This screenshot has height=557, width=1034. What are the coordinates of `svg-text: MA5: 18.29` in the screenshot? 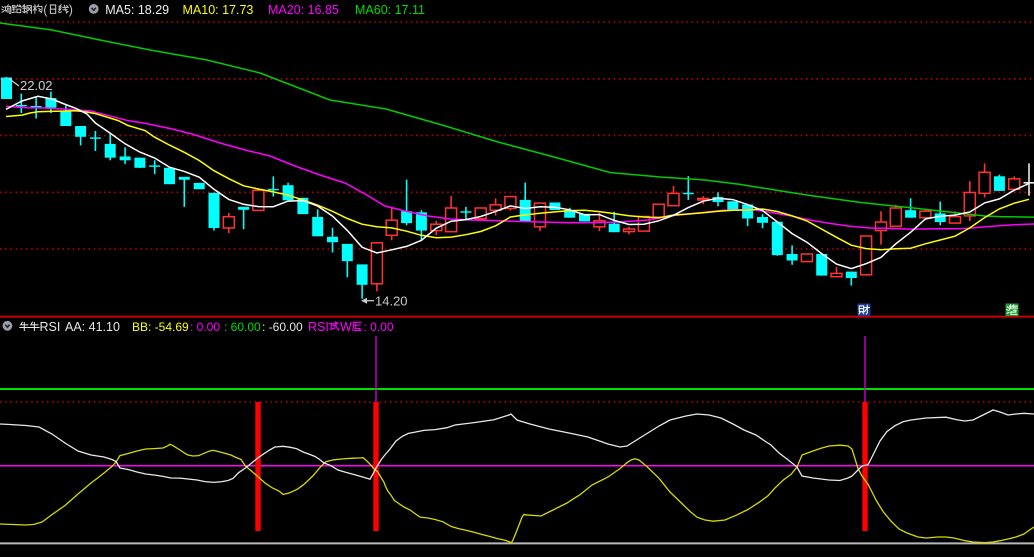 It's located at (137, 10).